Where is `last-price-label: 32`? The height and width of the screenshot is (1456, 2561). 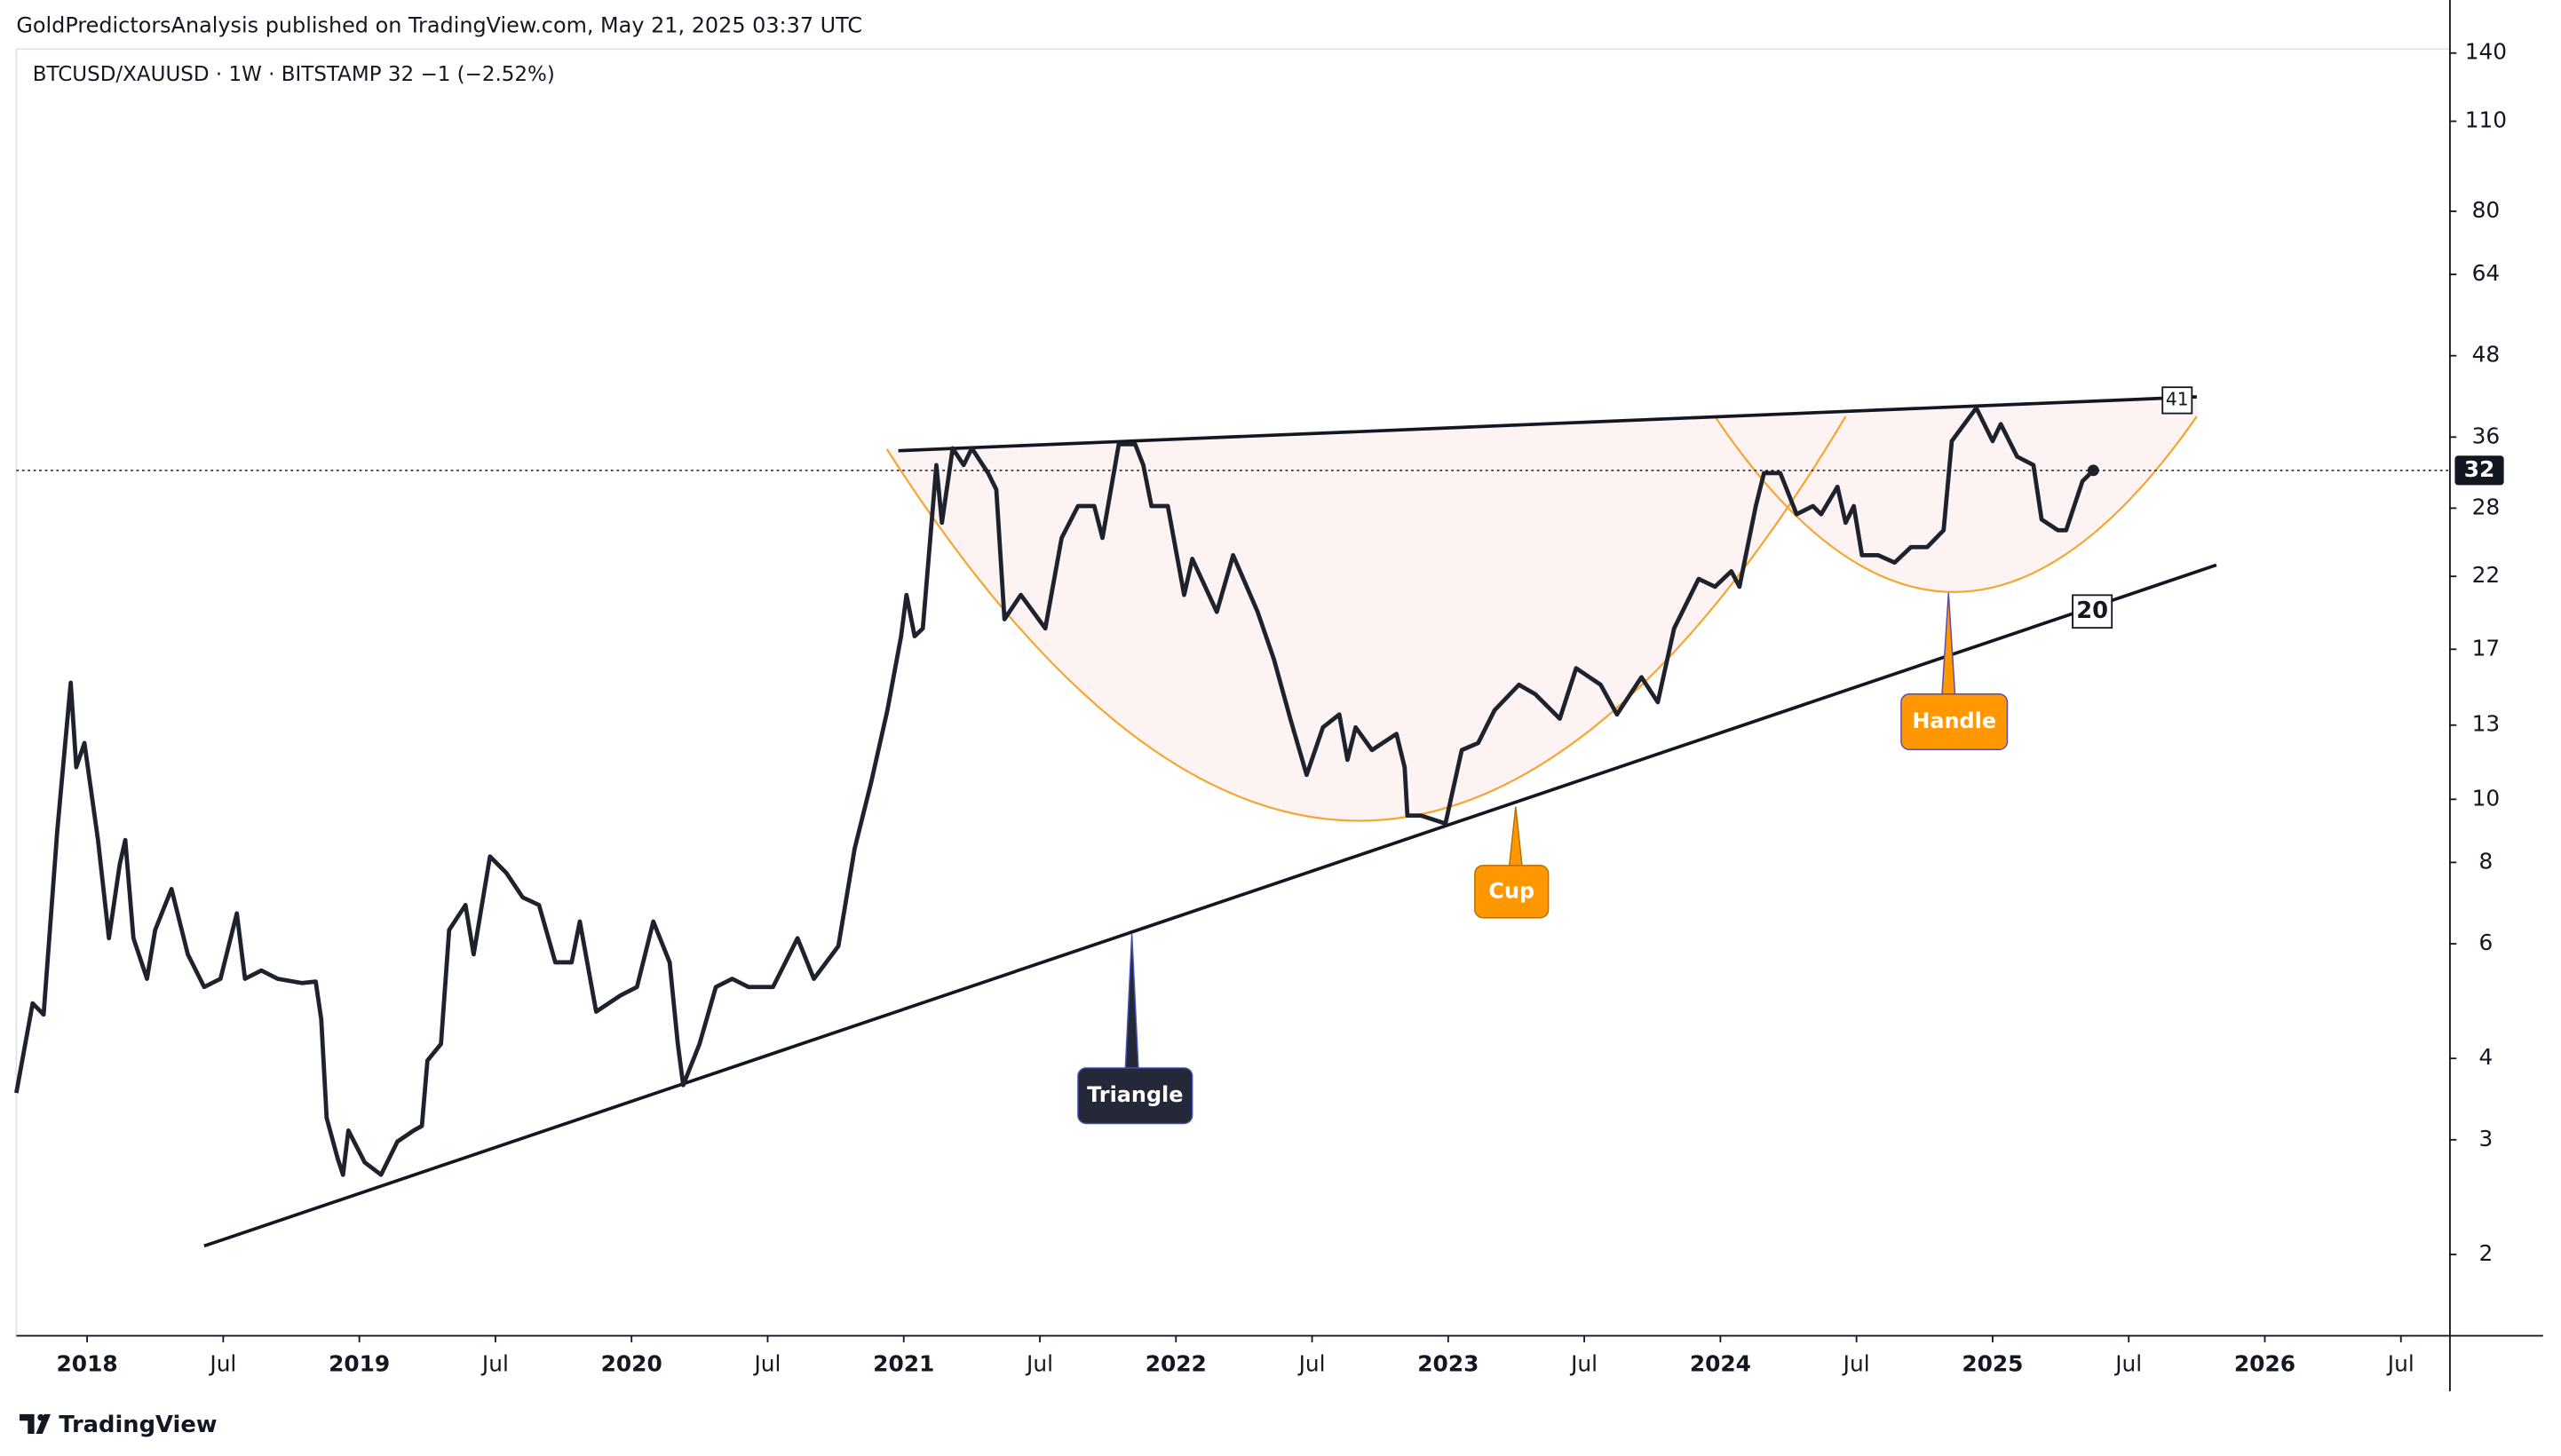
last-price-label: 32 is located at coordinates (2479, 469).